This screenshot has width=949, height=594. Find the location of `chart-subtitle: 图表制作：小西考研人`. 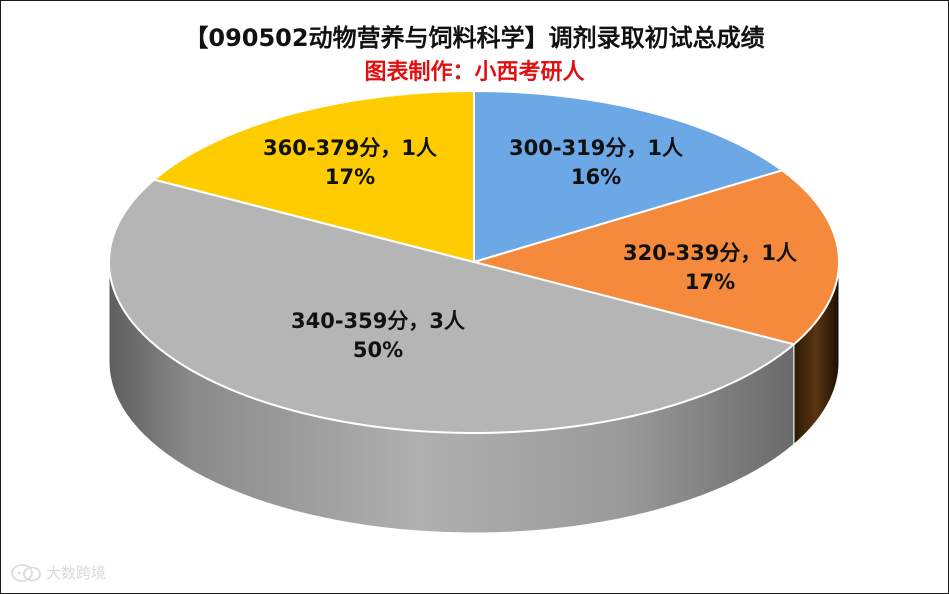

chart-subtitle: 图表制作：小西考研人 is located at coordinates (474, 72).